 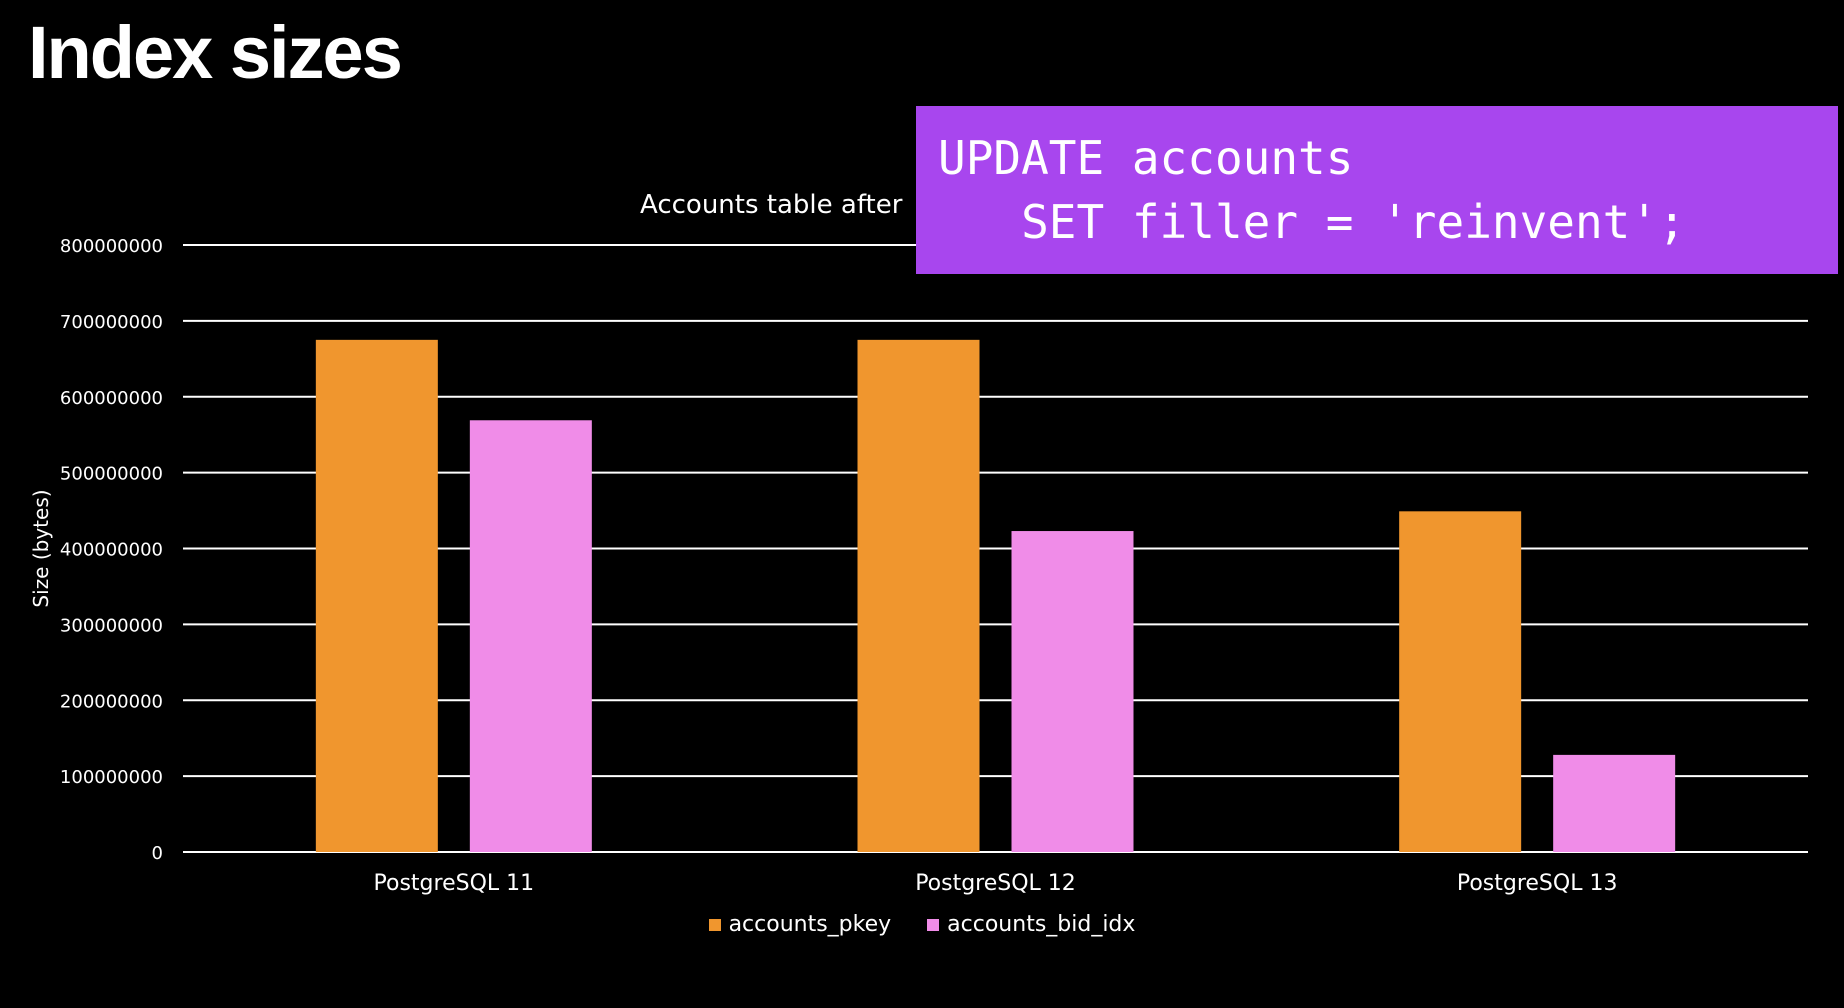 What do you see at coordinates (111, 322) in the screenshot?
I see `y-tick-label: 700000000` at bounding box center [111, 322].